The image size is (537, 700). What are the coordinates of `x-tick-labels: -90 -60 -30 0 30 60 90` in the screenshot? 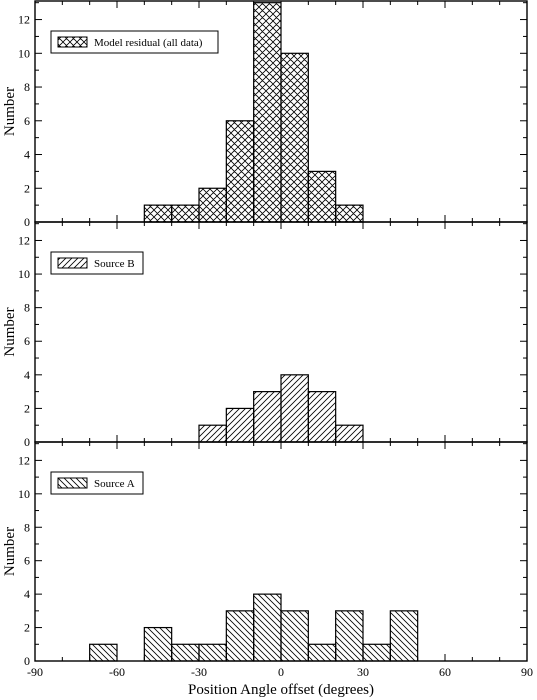 It's located at (280, 672).